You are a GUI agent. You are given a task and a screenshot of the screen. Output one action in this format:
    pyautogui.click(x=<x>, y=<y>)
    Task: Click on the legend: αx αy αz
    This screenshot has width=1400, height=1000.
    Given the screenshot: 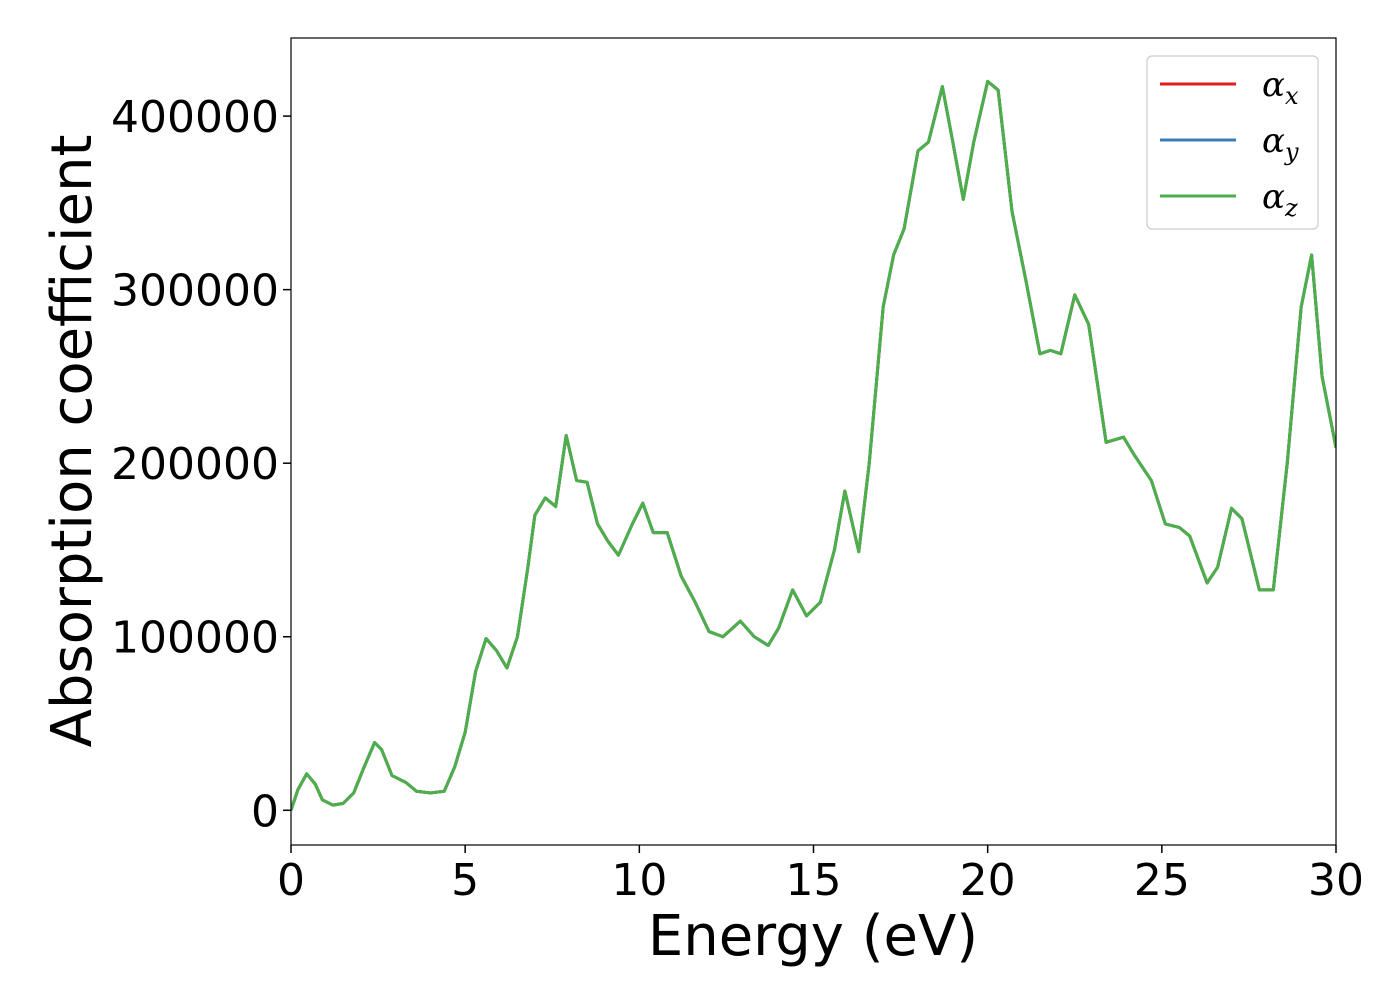 What is the action you would take?
    pyautogui.click(x=1232, y=142)
    